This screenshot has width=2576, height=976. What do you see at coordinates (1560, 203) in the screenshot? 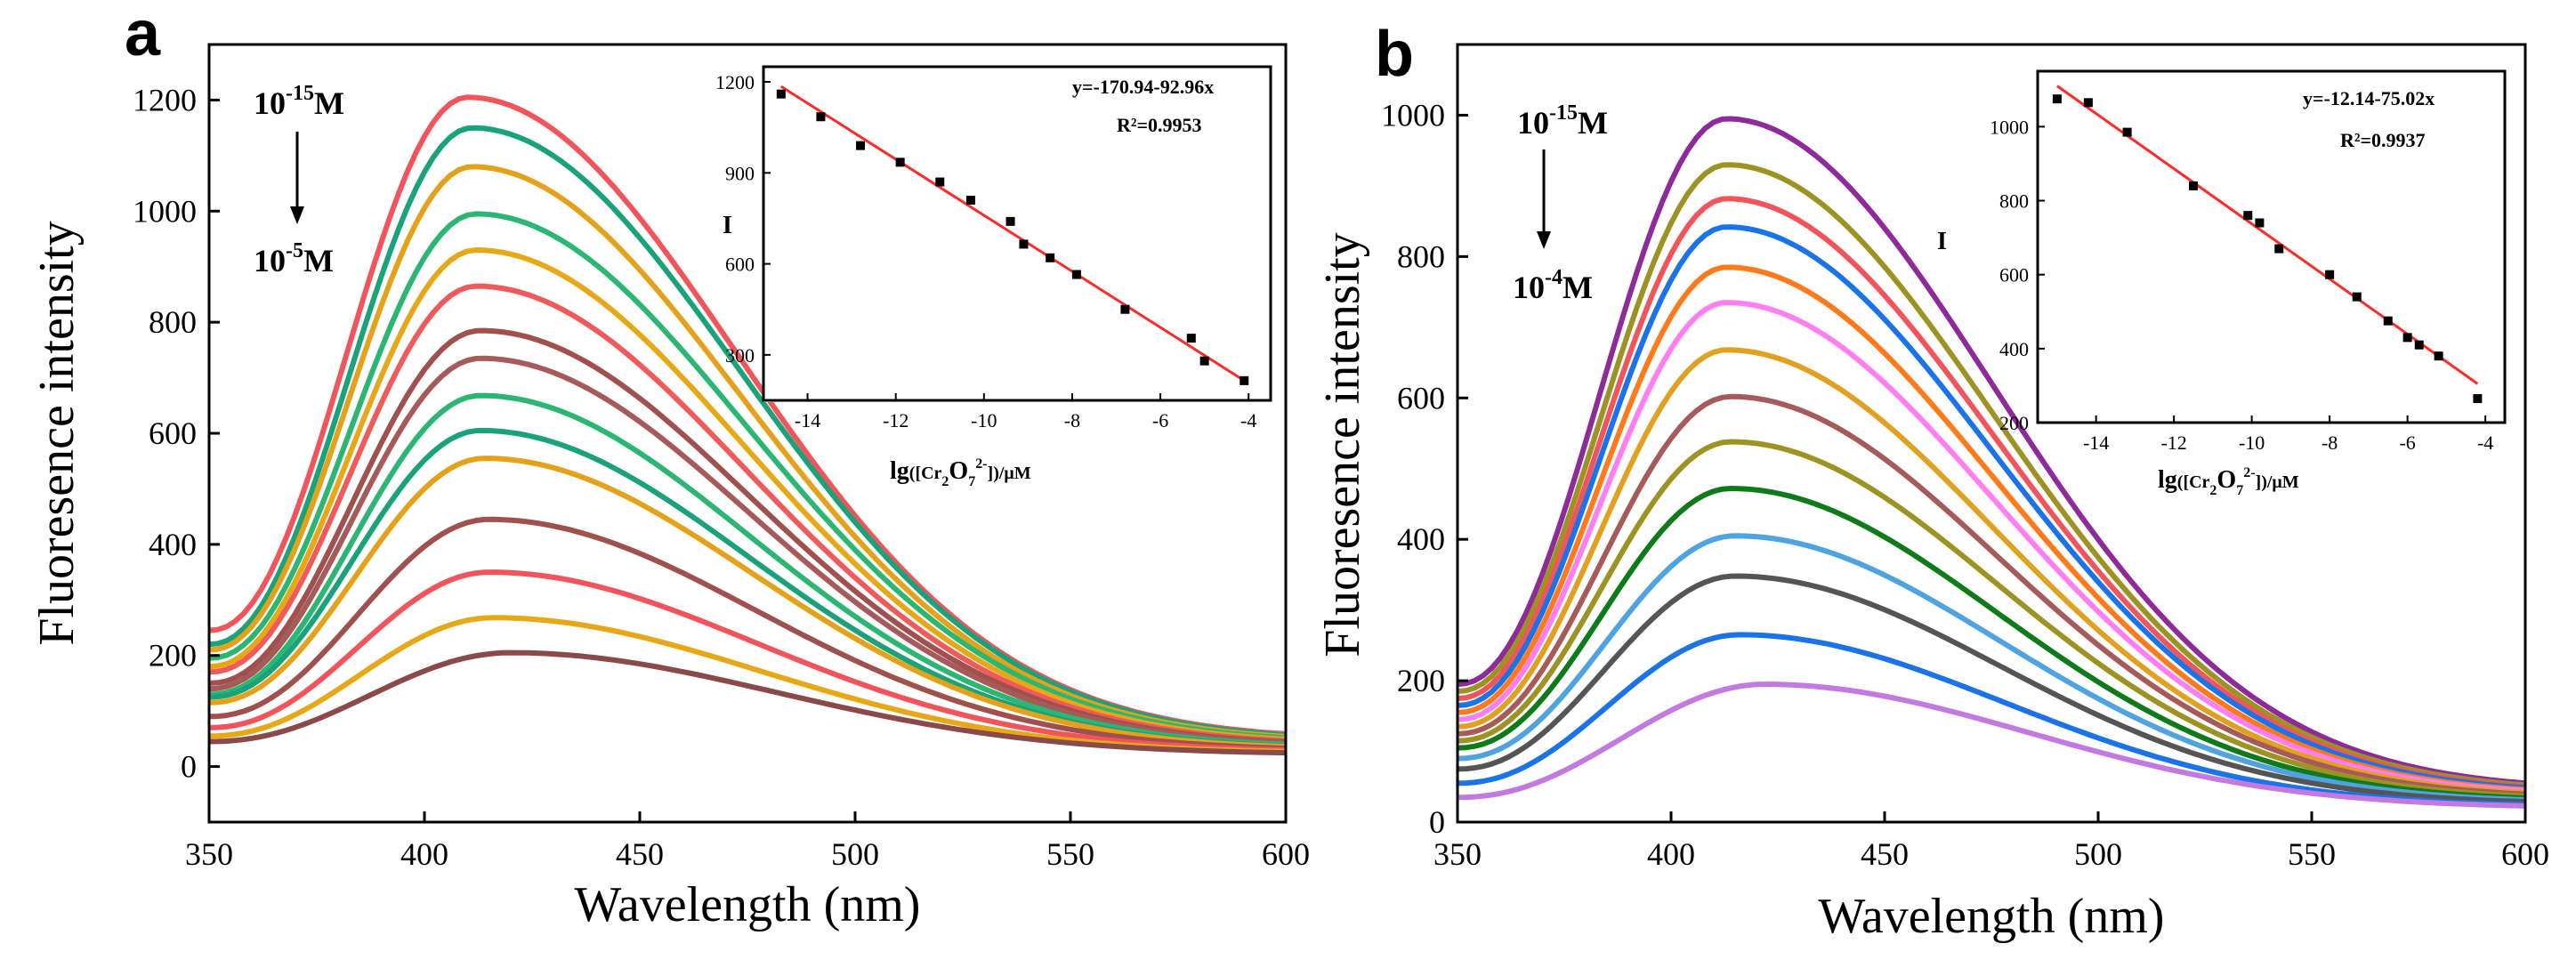
I see `panel-b-concentration-annotation: 10-15M 10-4M` at bounding box center [1560, 203].